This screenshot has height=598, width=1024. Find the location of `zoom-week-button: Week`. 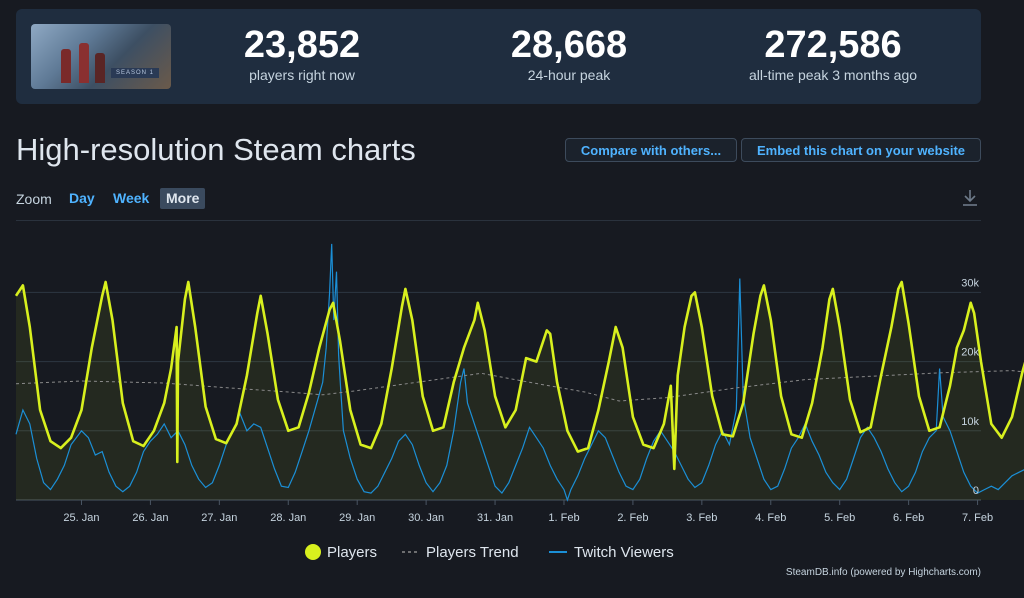

zoom-week-button: Week is located at coordinates (131, 198).